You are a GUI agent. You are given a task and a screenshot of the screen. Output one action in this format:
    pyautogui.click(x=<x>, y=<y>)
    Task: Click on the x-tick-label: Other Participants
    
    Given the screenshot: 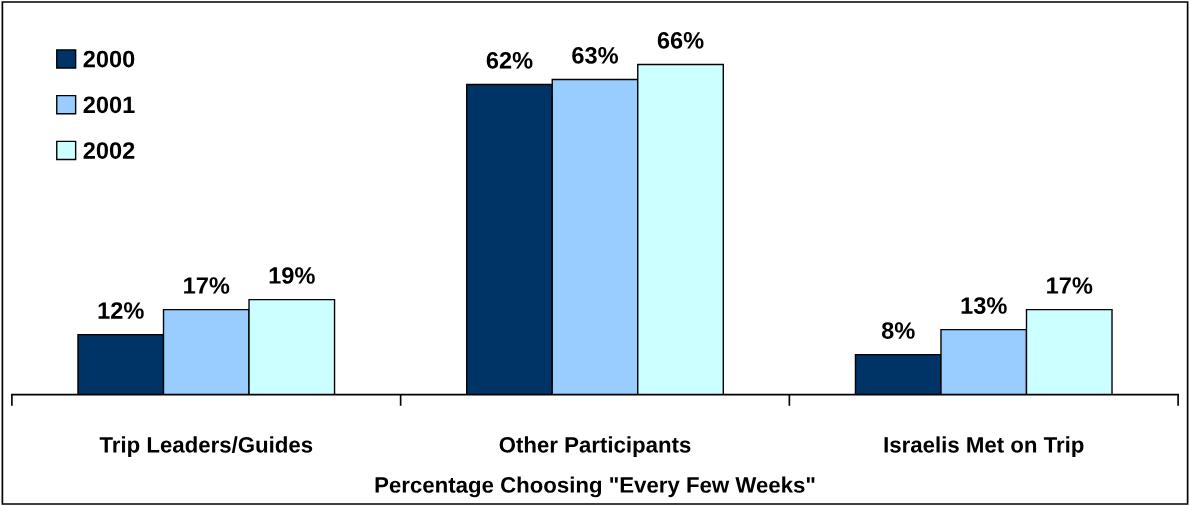 What is the action you would take?
    pyautogui.click(x=595, y=447)
    